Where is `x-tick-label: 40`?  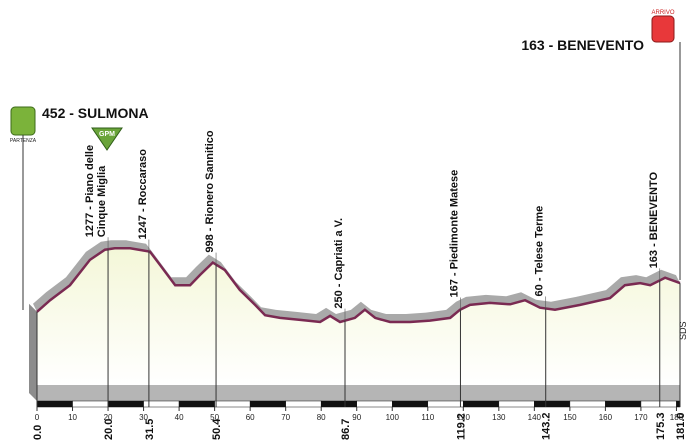 x-tick-label: 40 is located at coordinates (179, 417).